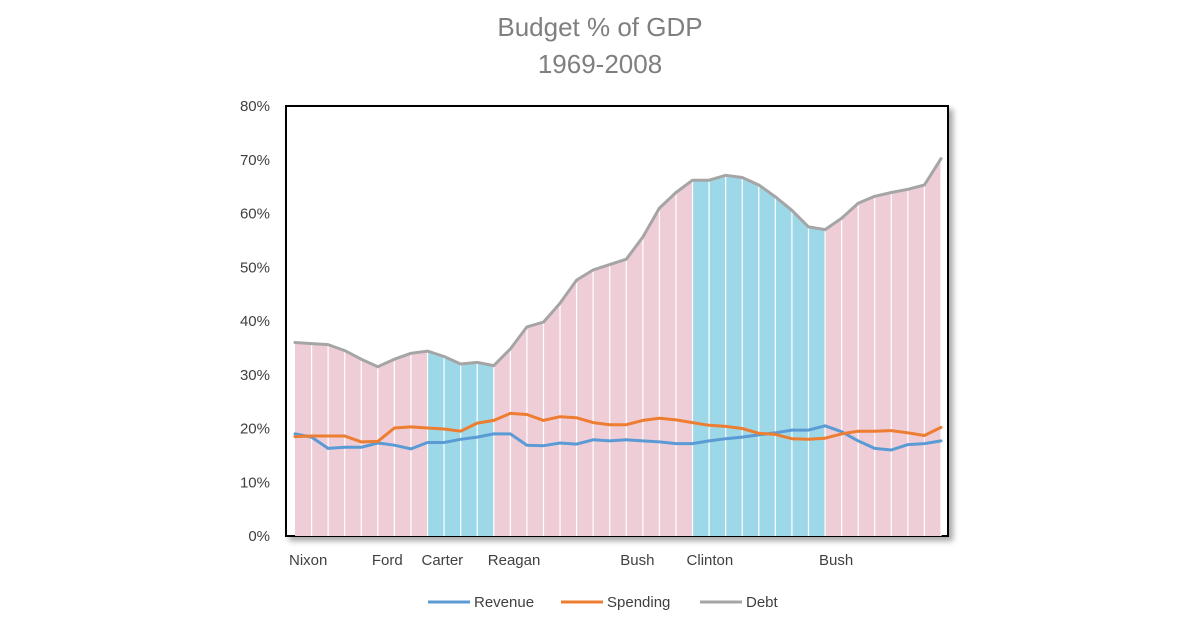 This screenshot has width=1200, height=627. Describe the element at coordinates (599, 27) in the screenshot. I see `chart-title-line1: Budget % of GDP` at that location.